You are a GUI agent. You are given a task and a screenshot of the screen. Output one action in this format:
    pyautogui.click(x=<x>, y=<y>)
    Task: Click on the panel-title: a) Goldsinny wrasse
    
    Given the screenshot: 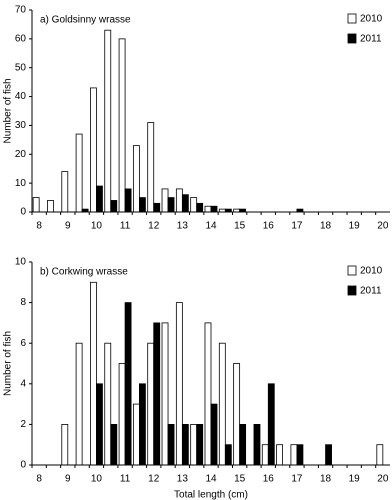 What is the action you would take?
    pyautogui.click(x=85, y=20)
    